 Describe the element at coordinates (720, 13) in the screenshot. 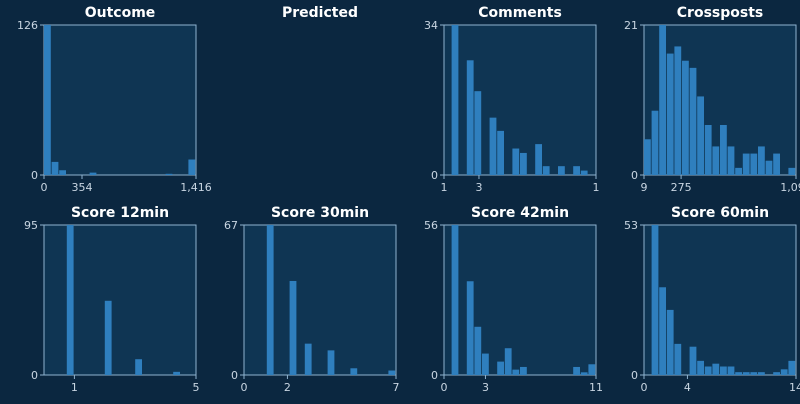

I see `chart-title: Crossposts` at that location.